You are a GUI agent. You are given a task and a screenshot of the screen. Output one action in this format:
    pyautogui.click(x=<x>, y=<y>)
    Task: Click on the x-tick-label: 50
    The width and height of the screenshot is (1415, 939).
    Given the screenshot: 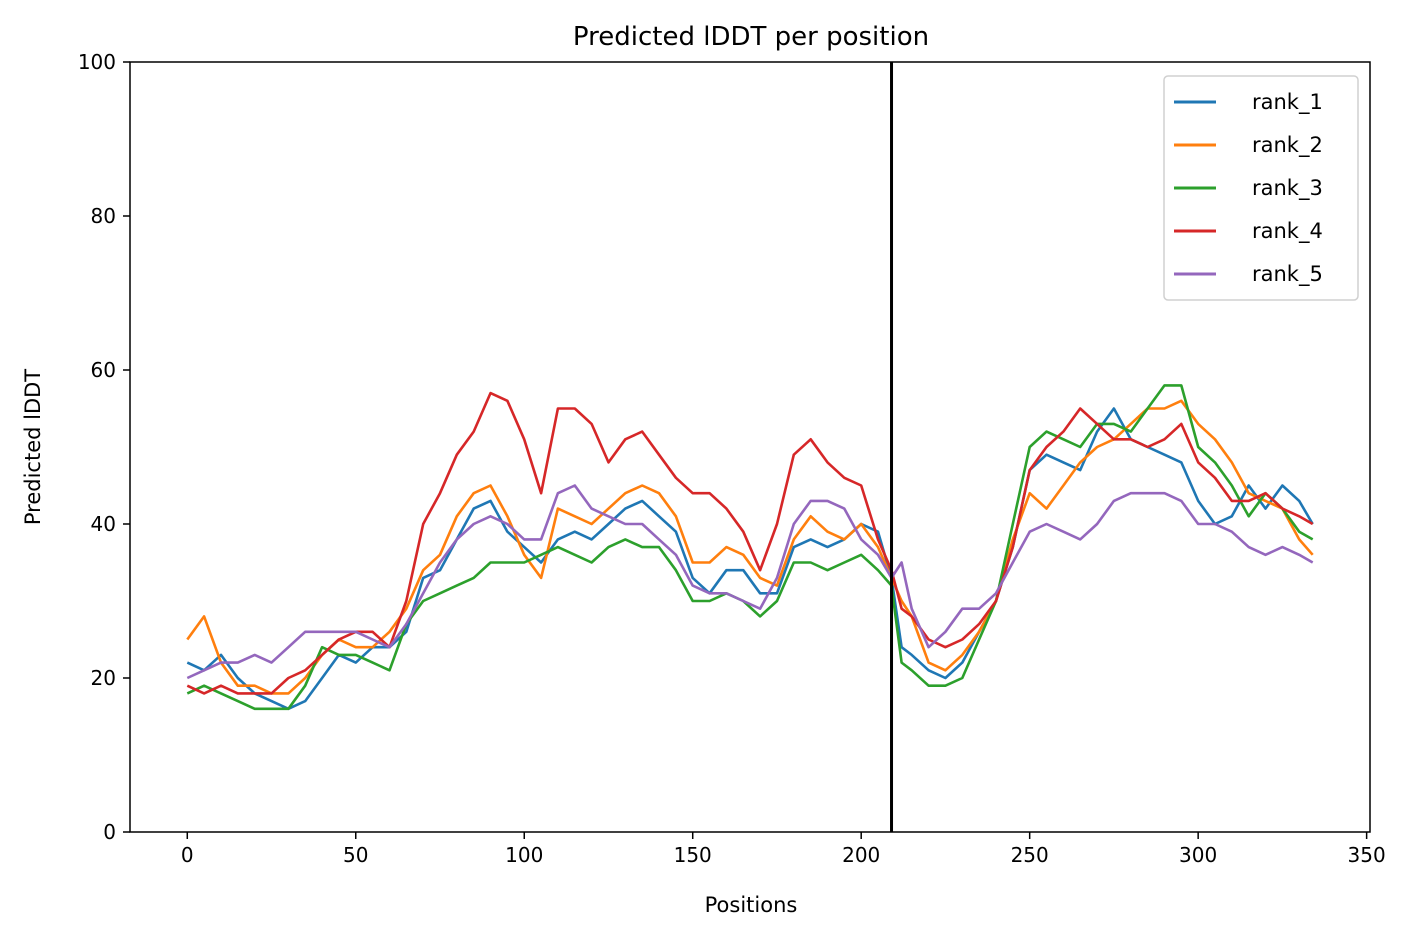 What is the action you would take?
    pyautogui.click(x=355, y=855)
    